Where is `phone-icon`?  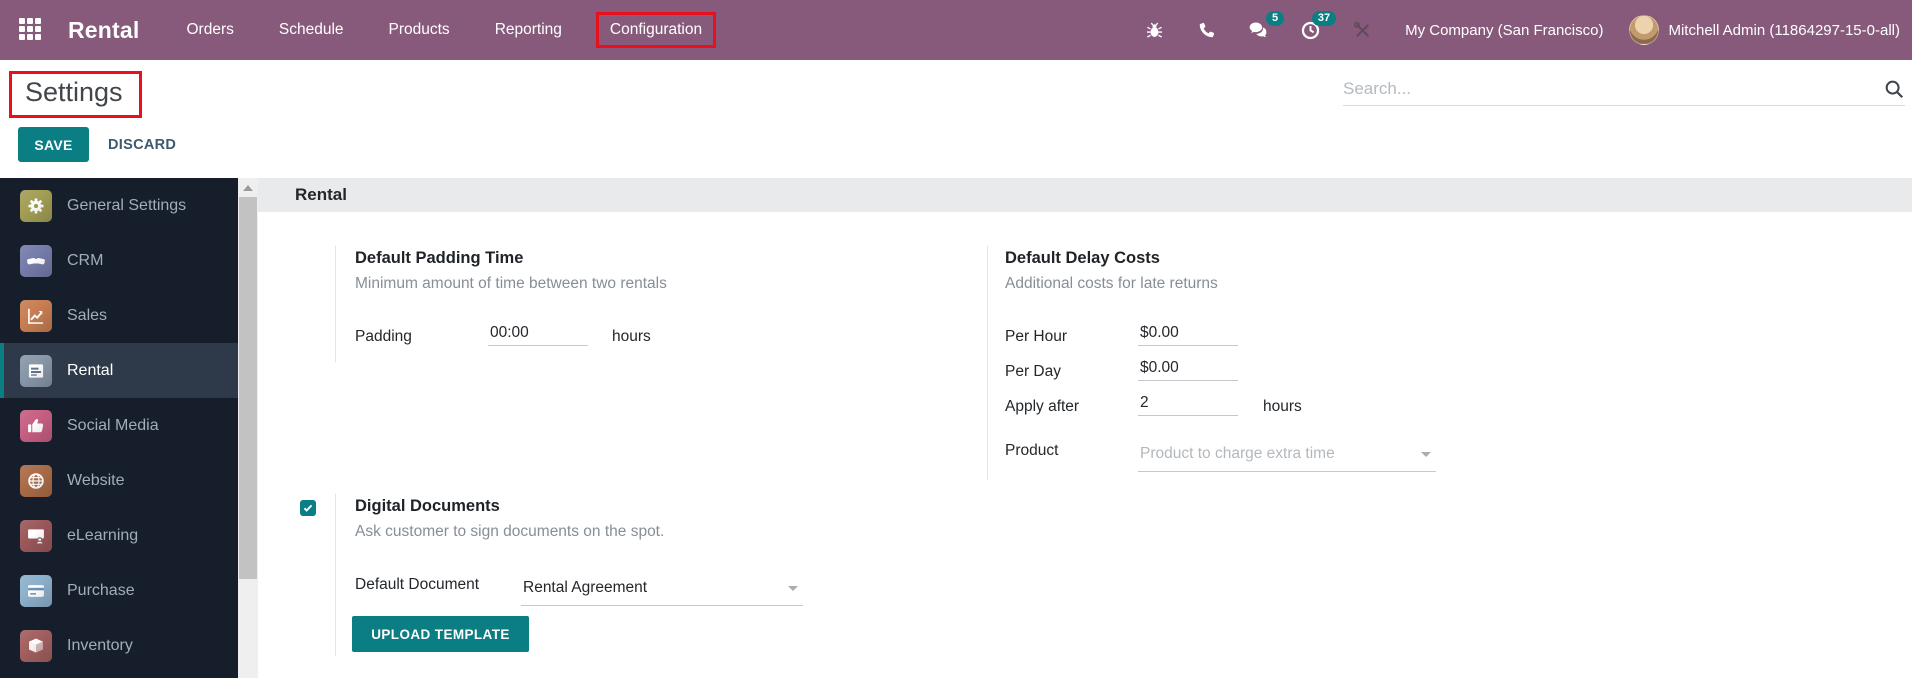 phone-icon is located at coordinates (1206, 30).